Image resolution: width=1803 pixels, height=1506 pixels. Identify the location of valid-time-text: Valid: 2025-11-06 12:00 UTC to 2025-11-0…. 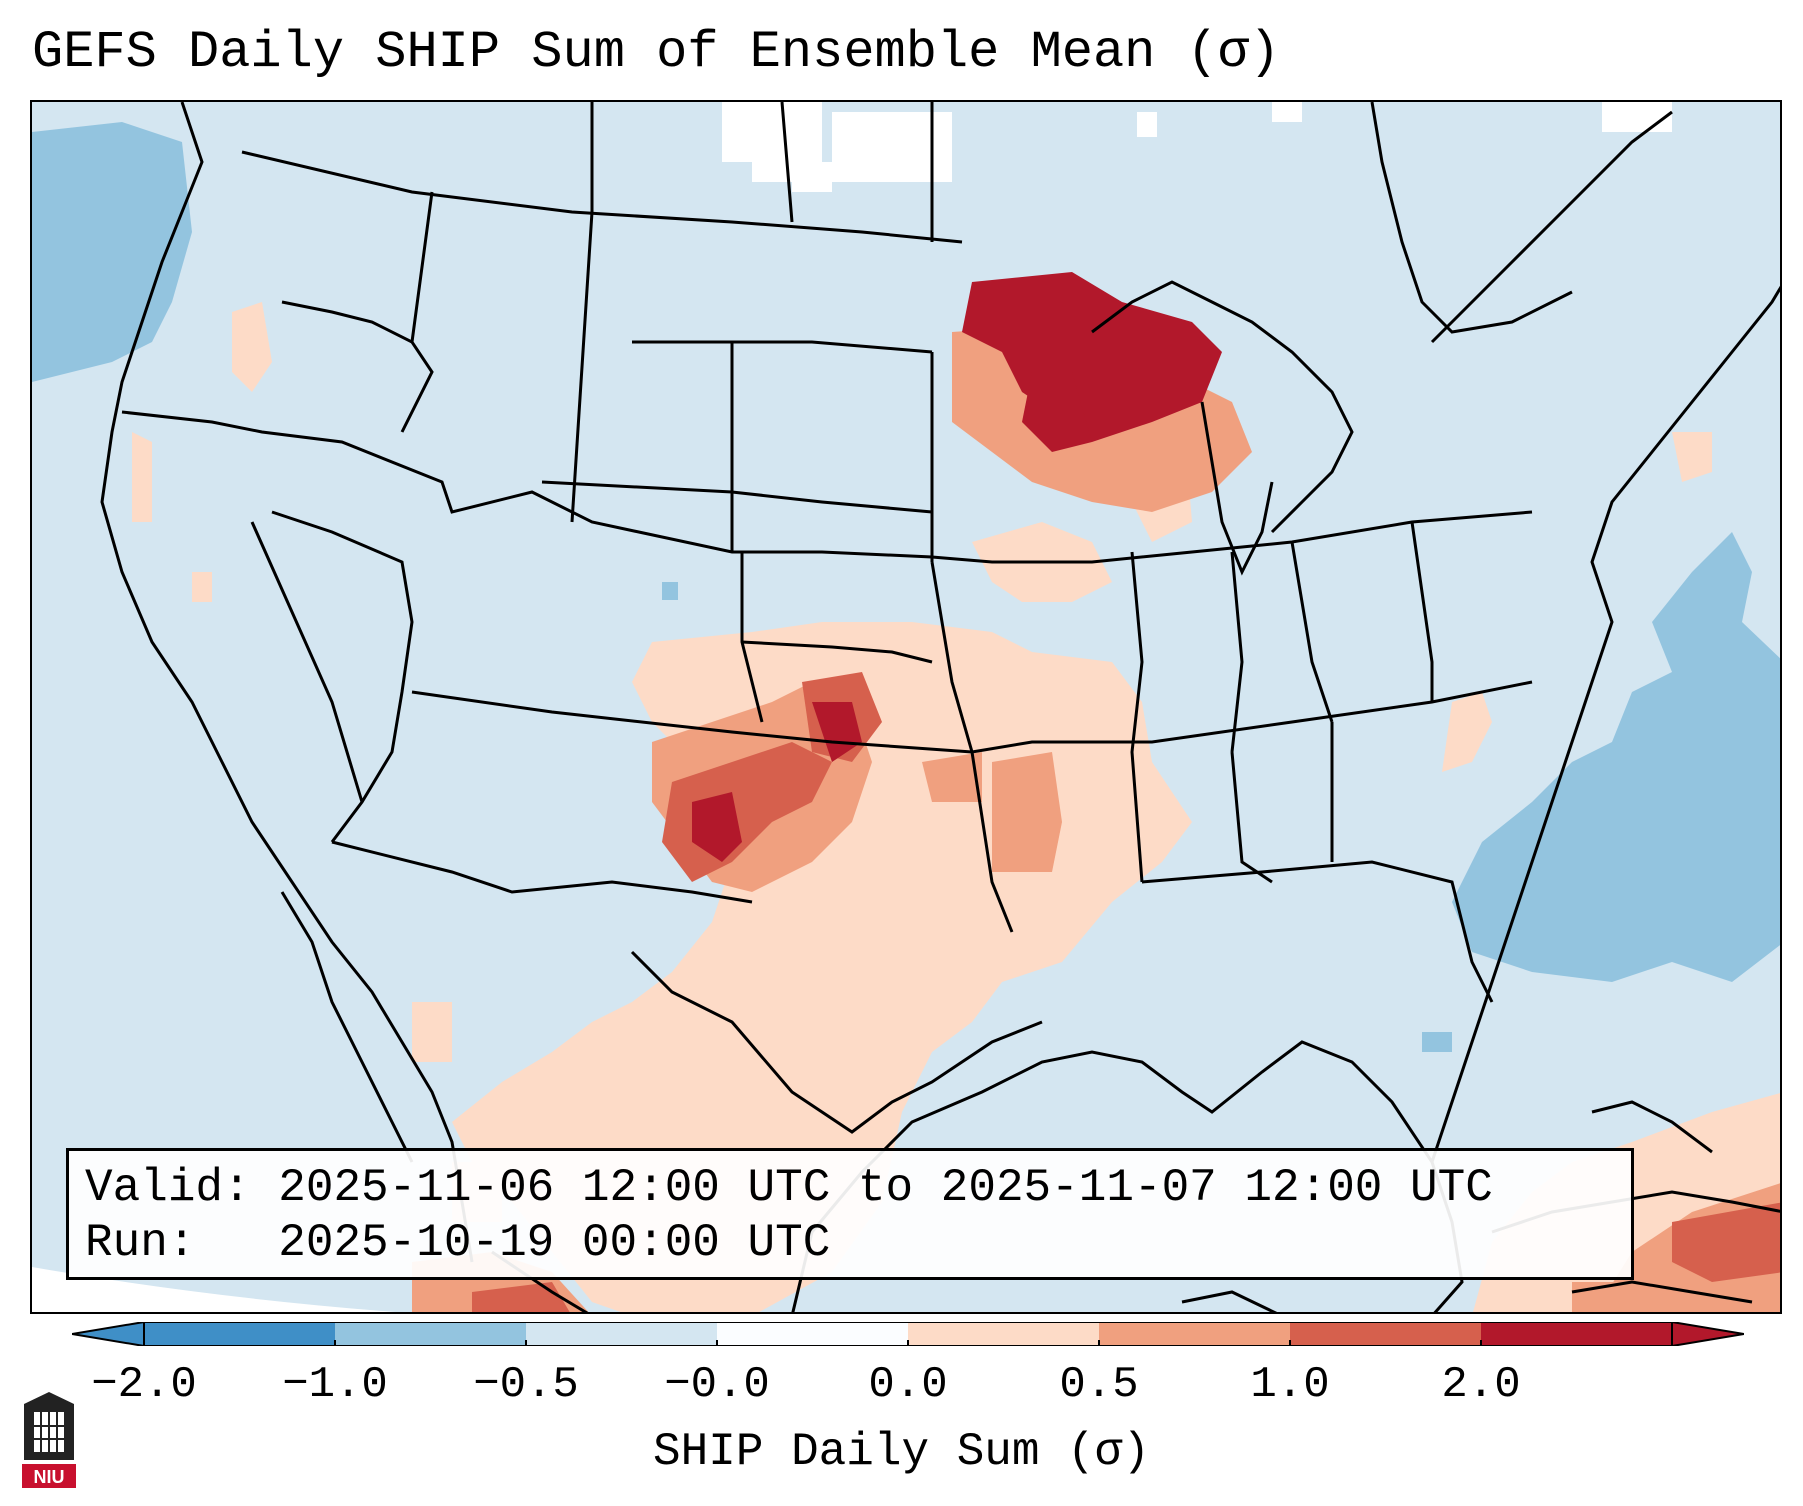
(789, 1188).